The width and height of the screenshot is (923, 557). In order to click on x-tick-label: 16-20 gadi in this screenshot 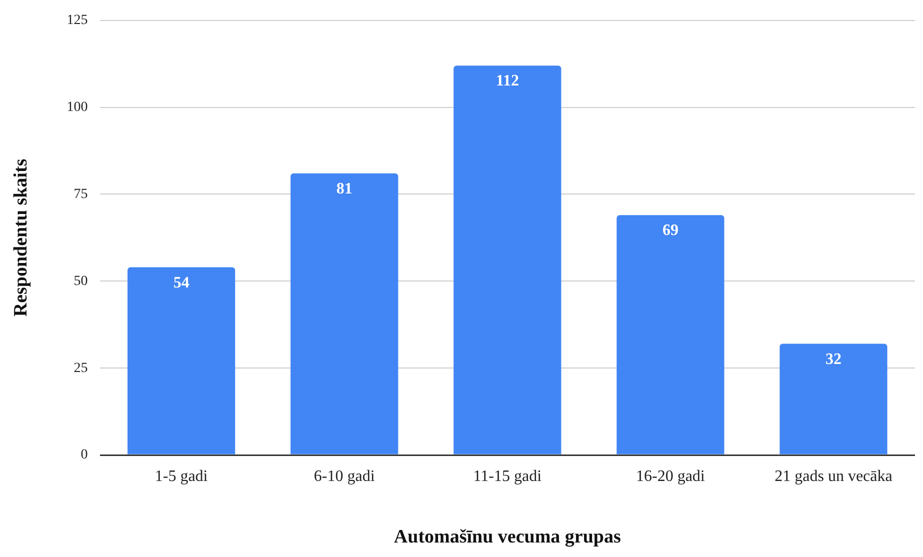, I will do `click(671, 476)`.